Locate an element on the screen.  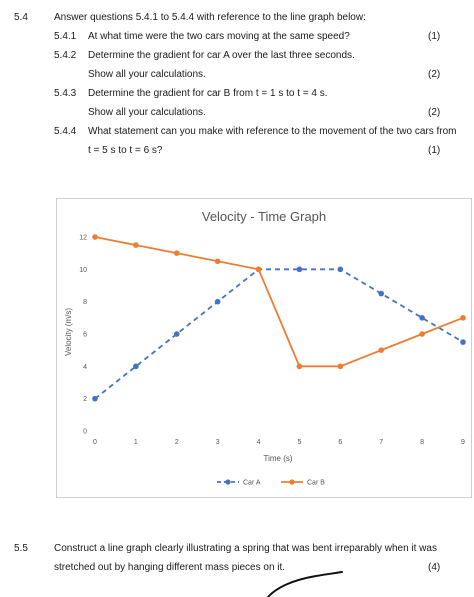
car-b-legend-label: Car B is located at coordinates (316, 483).